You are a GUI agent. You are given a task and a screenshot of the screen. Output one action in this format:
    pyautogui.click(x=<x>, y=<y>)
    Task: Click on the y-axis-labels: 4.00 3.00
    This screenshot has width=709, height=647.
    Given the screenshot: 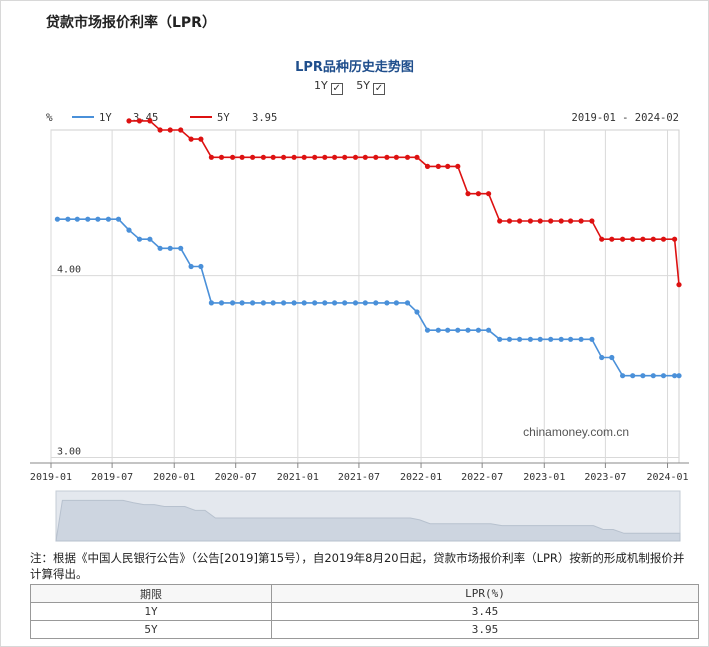 What is the action you would take?
    pyautogui.click(x=69, y=361)
    